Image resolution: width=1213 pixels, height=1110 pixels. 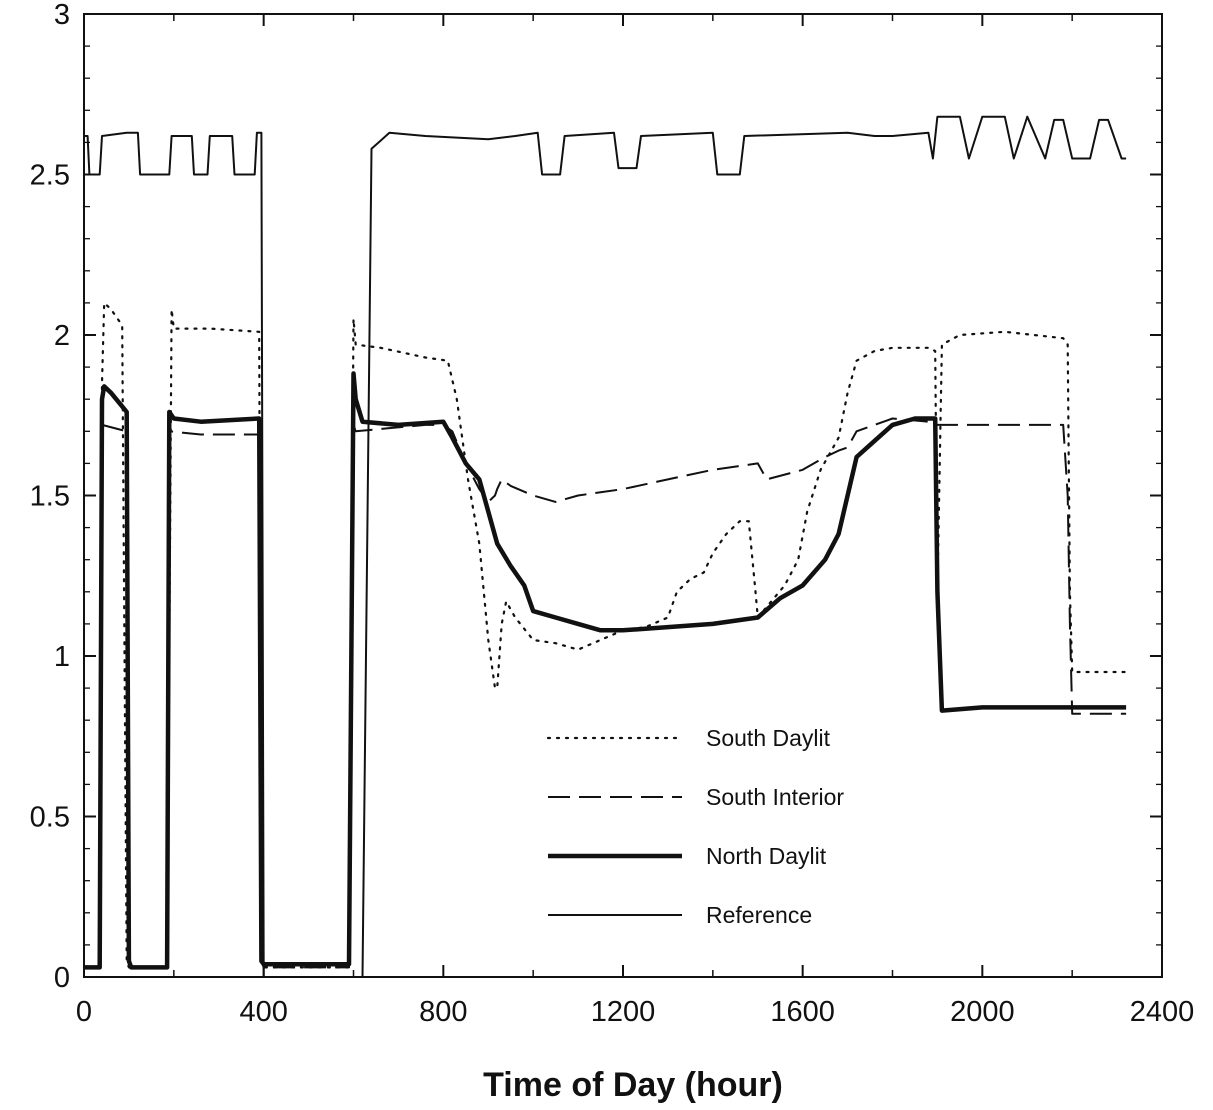 What do you see at coordinates (759, 915) in the screenshot?
I see `legend-label-reference: Reference` at bounding box center [759, 915].